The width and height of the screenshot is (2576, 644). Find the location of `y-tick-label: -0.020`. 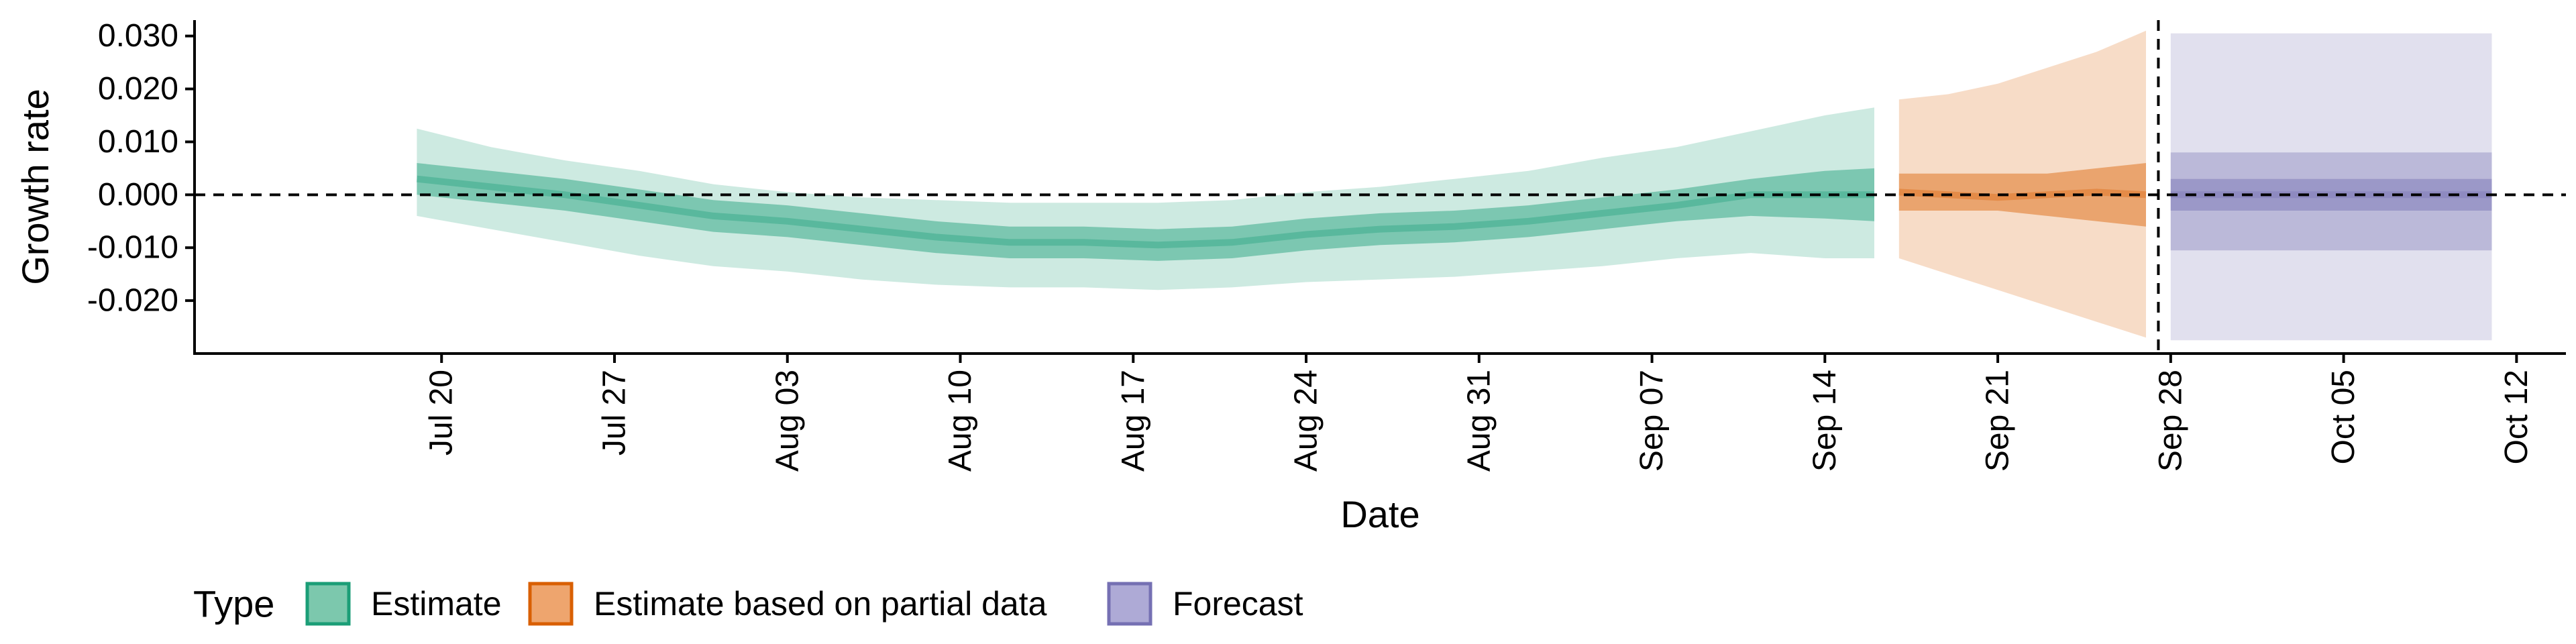

y-tick-label: -0.020 is located at coordinates (132, 301).